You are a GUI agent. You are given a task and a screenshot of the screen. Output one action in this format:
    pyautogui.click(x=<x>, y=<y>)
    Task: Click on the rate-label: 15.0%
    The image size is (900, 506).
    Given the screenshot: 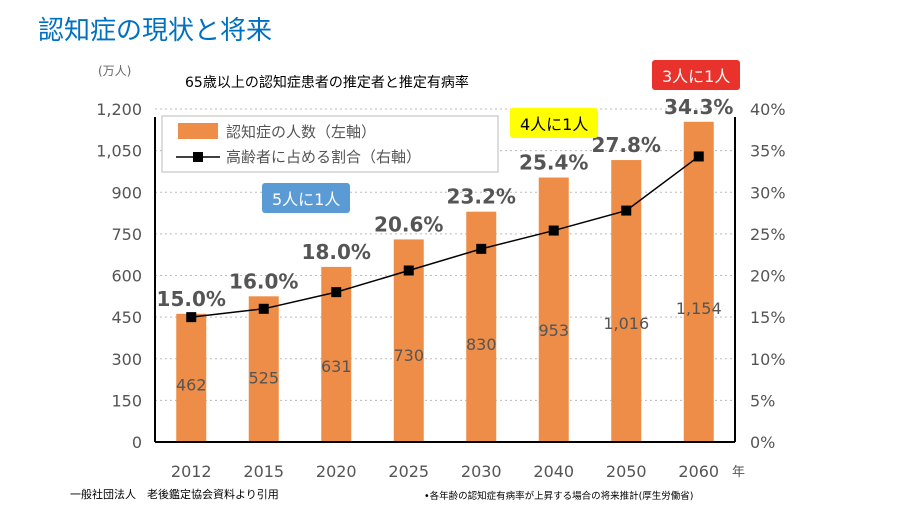 What is the action you would take?
    pyautogui.click(x=191, y=299)
    